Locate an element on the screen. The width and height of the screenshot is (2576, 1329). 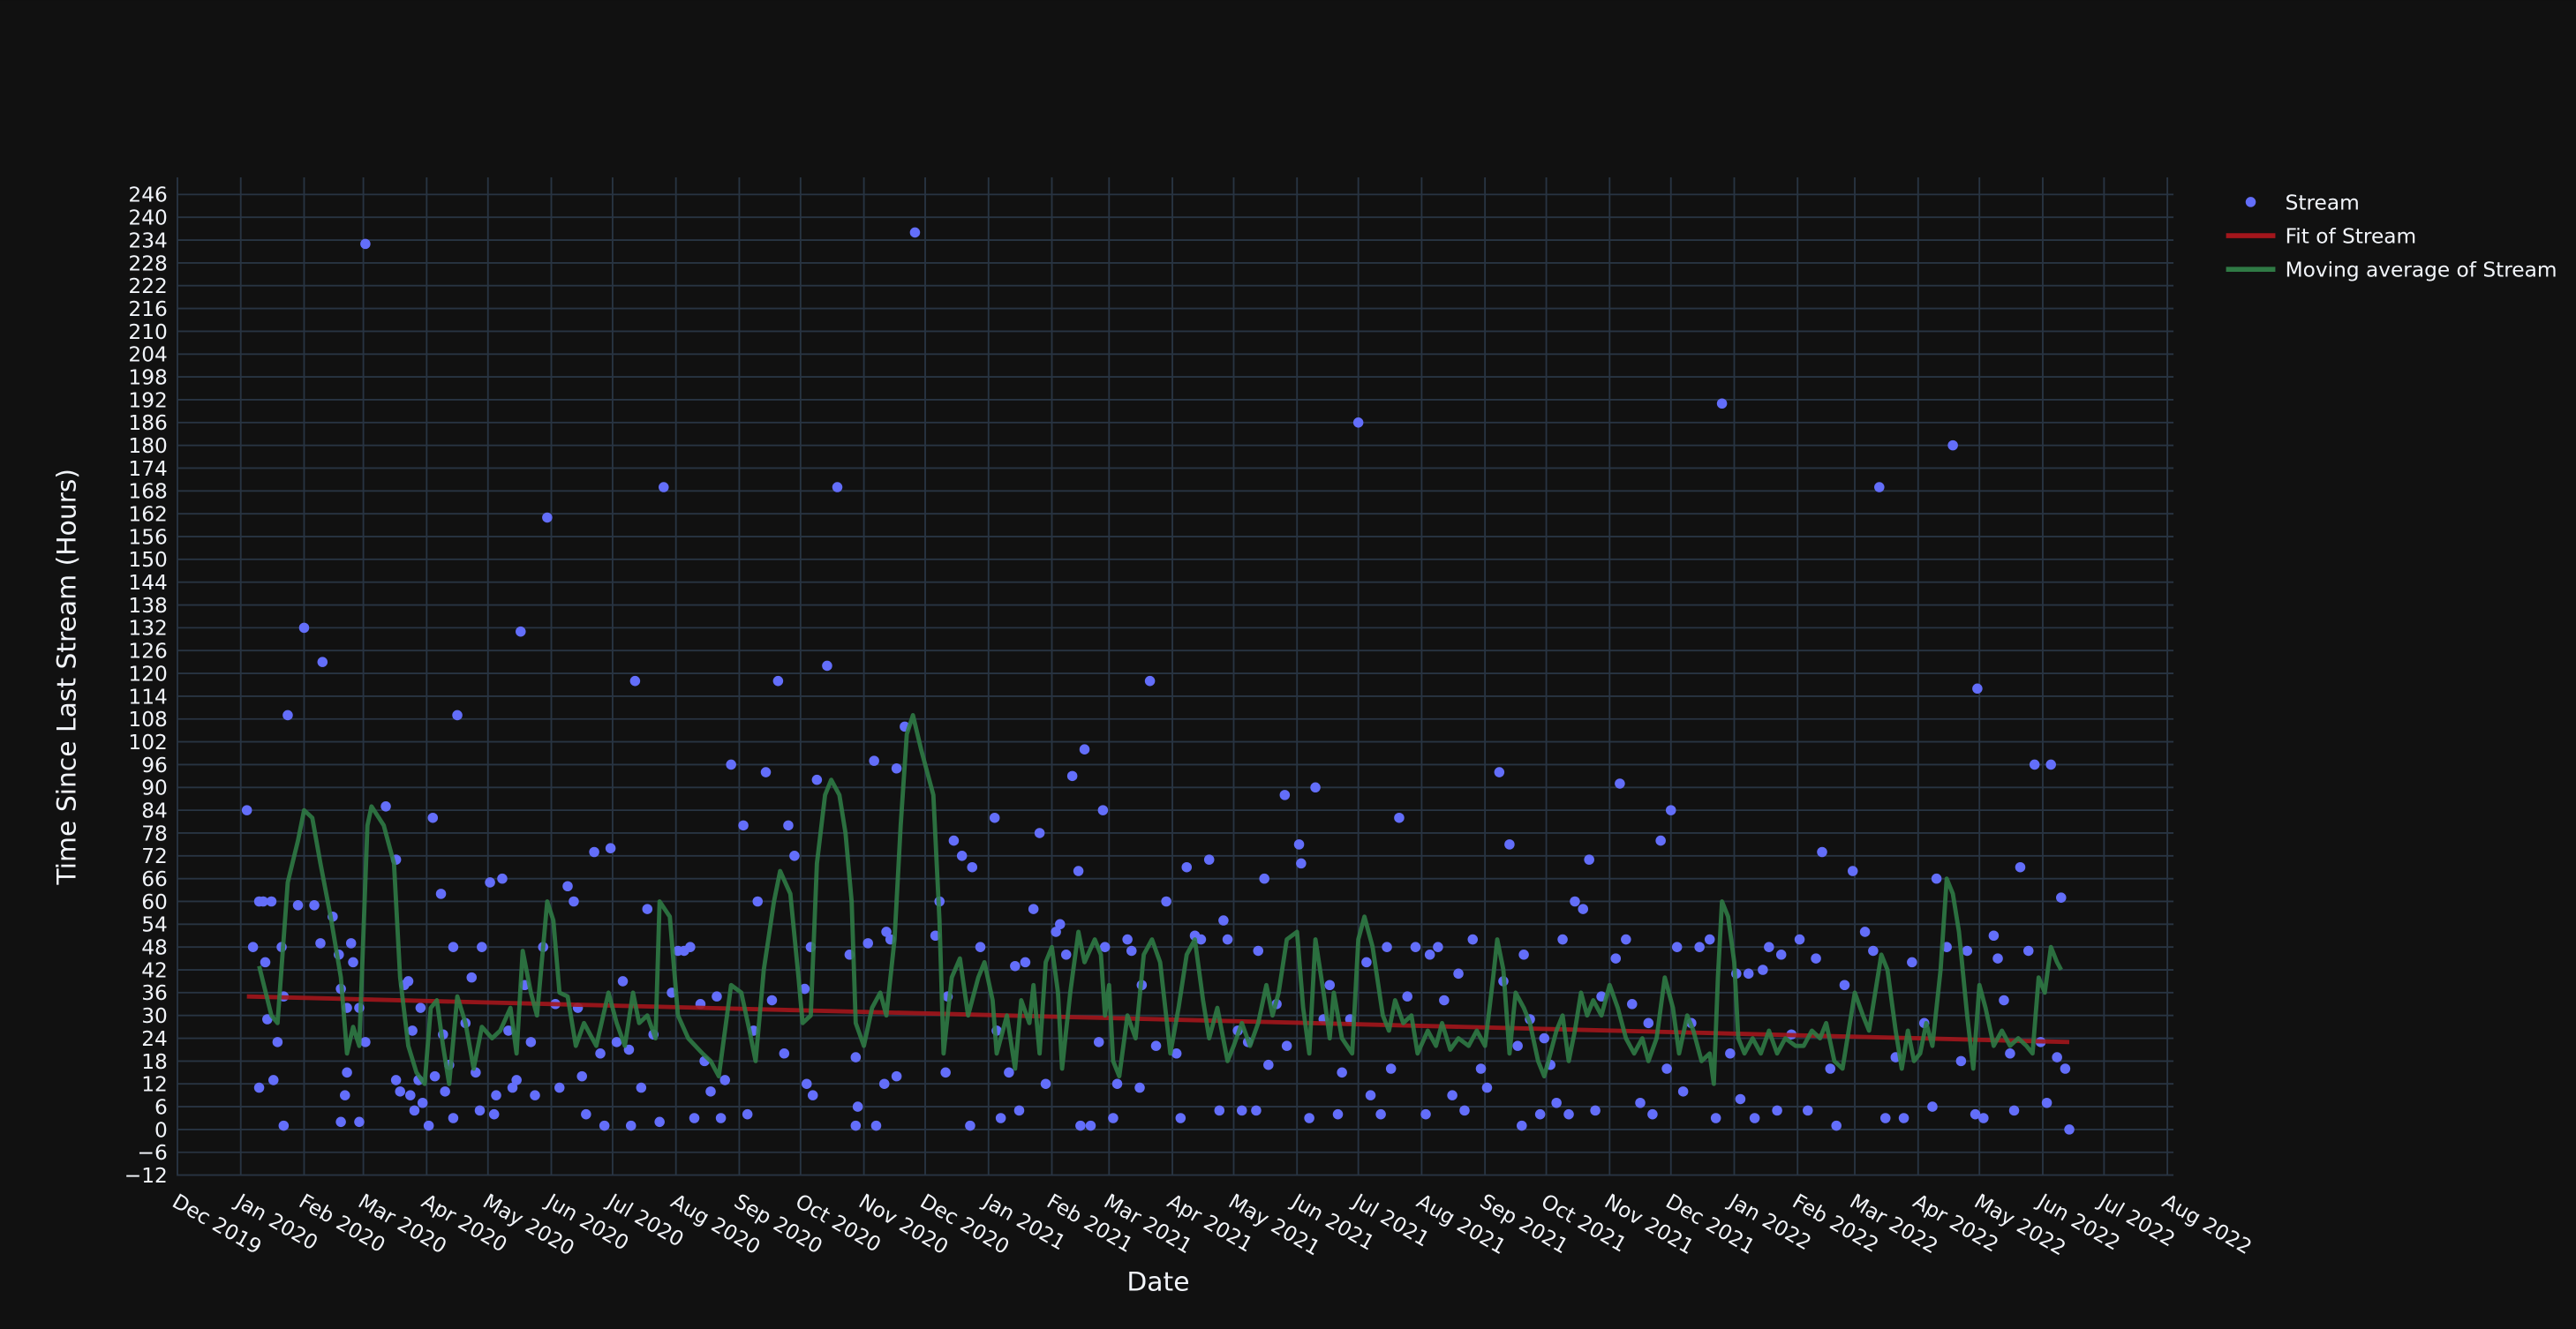
y-tick-label: 120 is located at coordinates (148, 674).